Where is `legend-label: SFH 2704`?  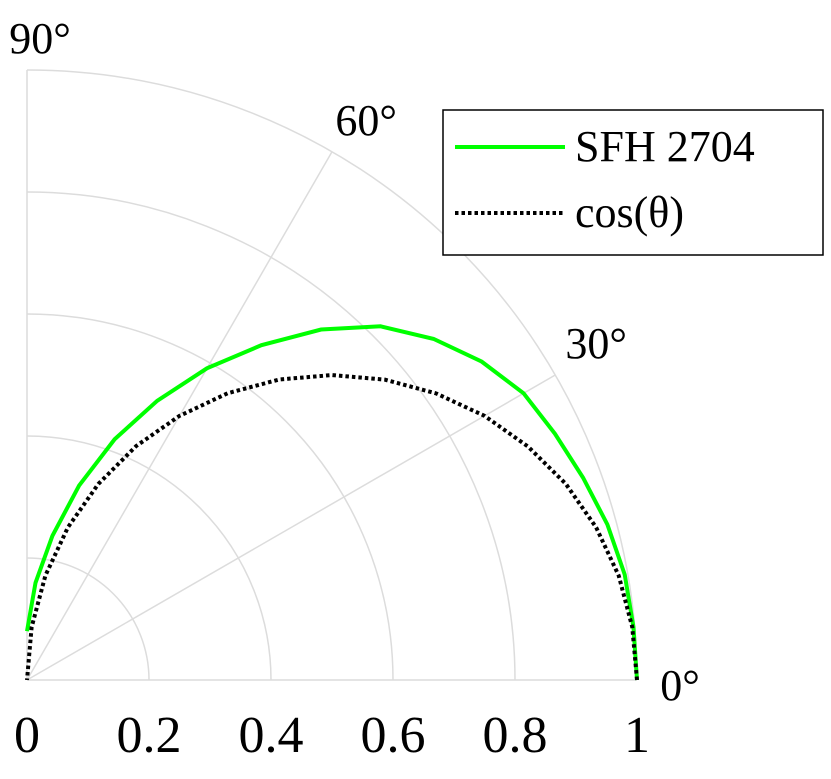 legend-label: SFH 2704 is located at coordinates (665, 146).